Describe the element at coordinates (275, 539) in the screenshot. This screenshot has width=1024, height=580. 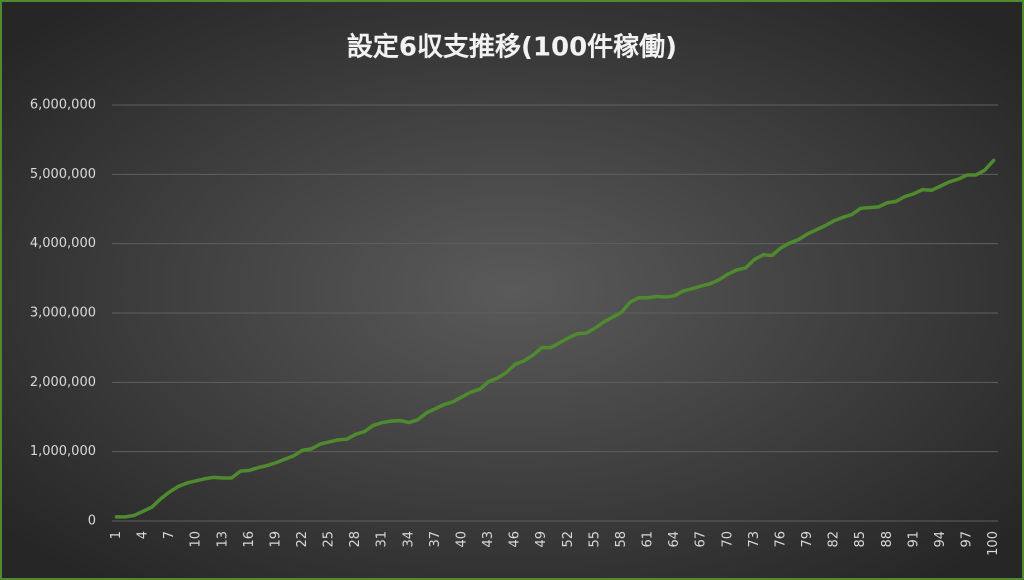
I see `x-tick-label: 19` at that location.